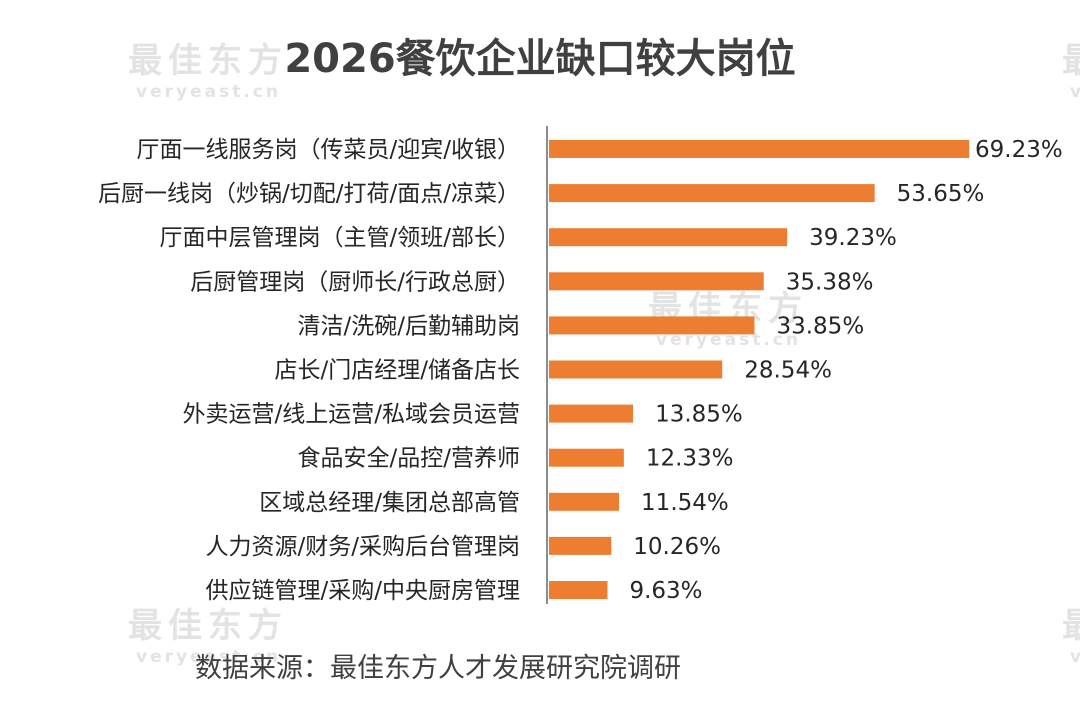 The image size is (1080, 718). Describe the element at coordinates (409, 326) in the screenshot. I see `category-label: 清洁/洗碗/后勤辅助岗` at that location.